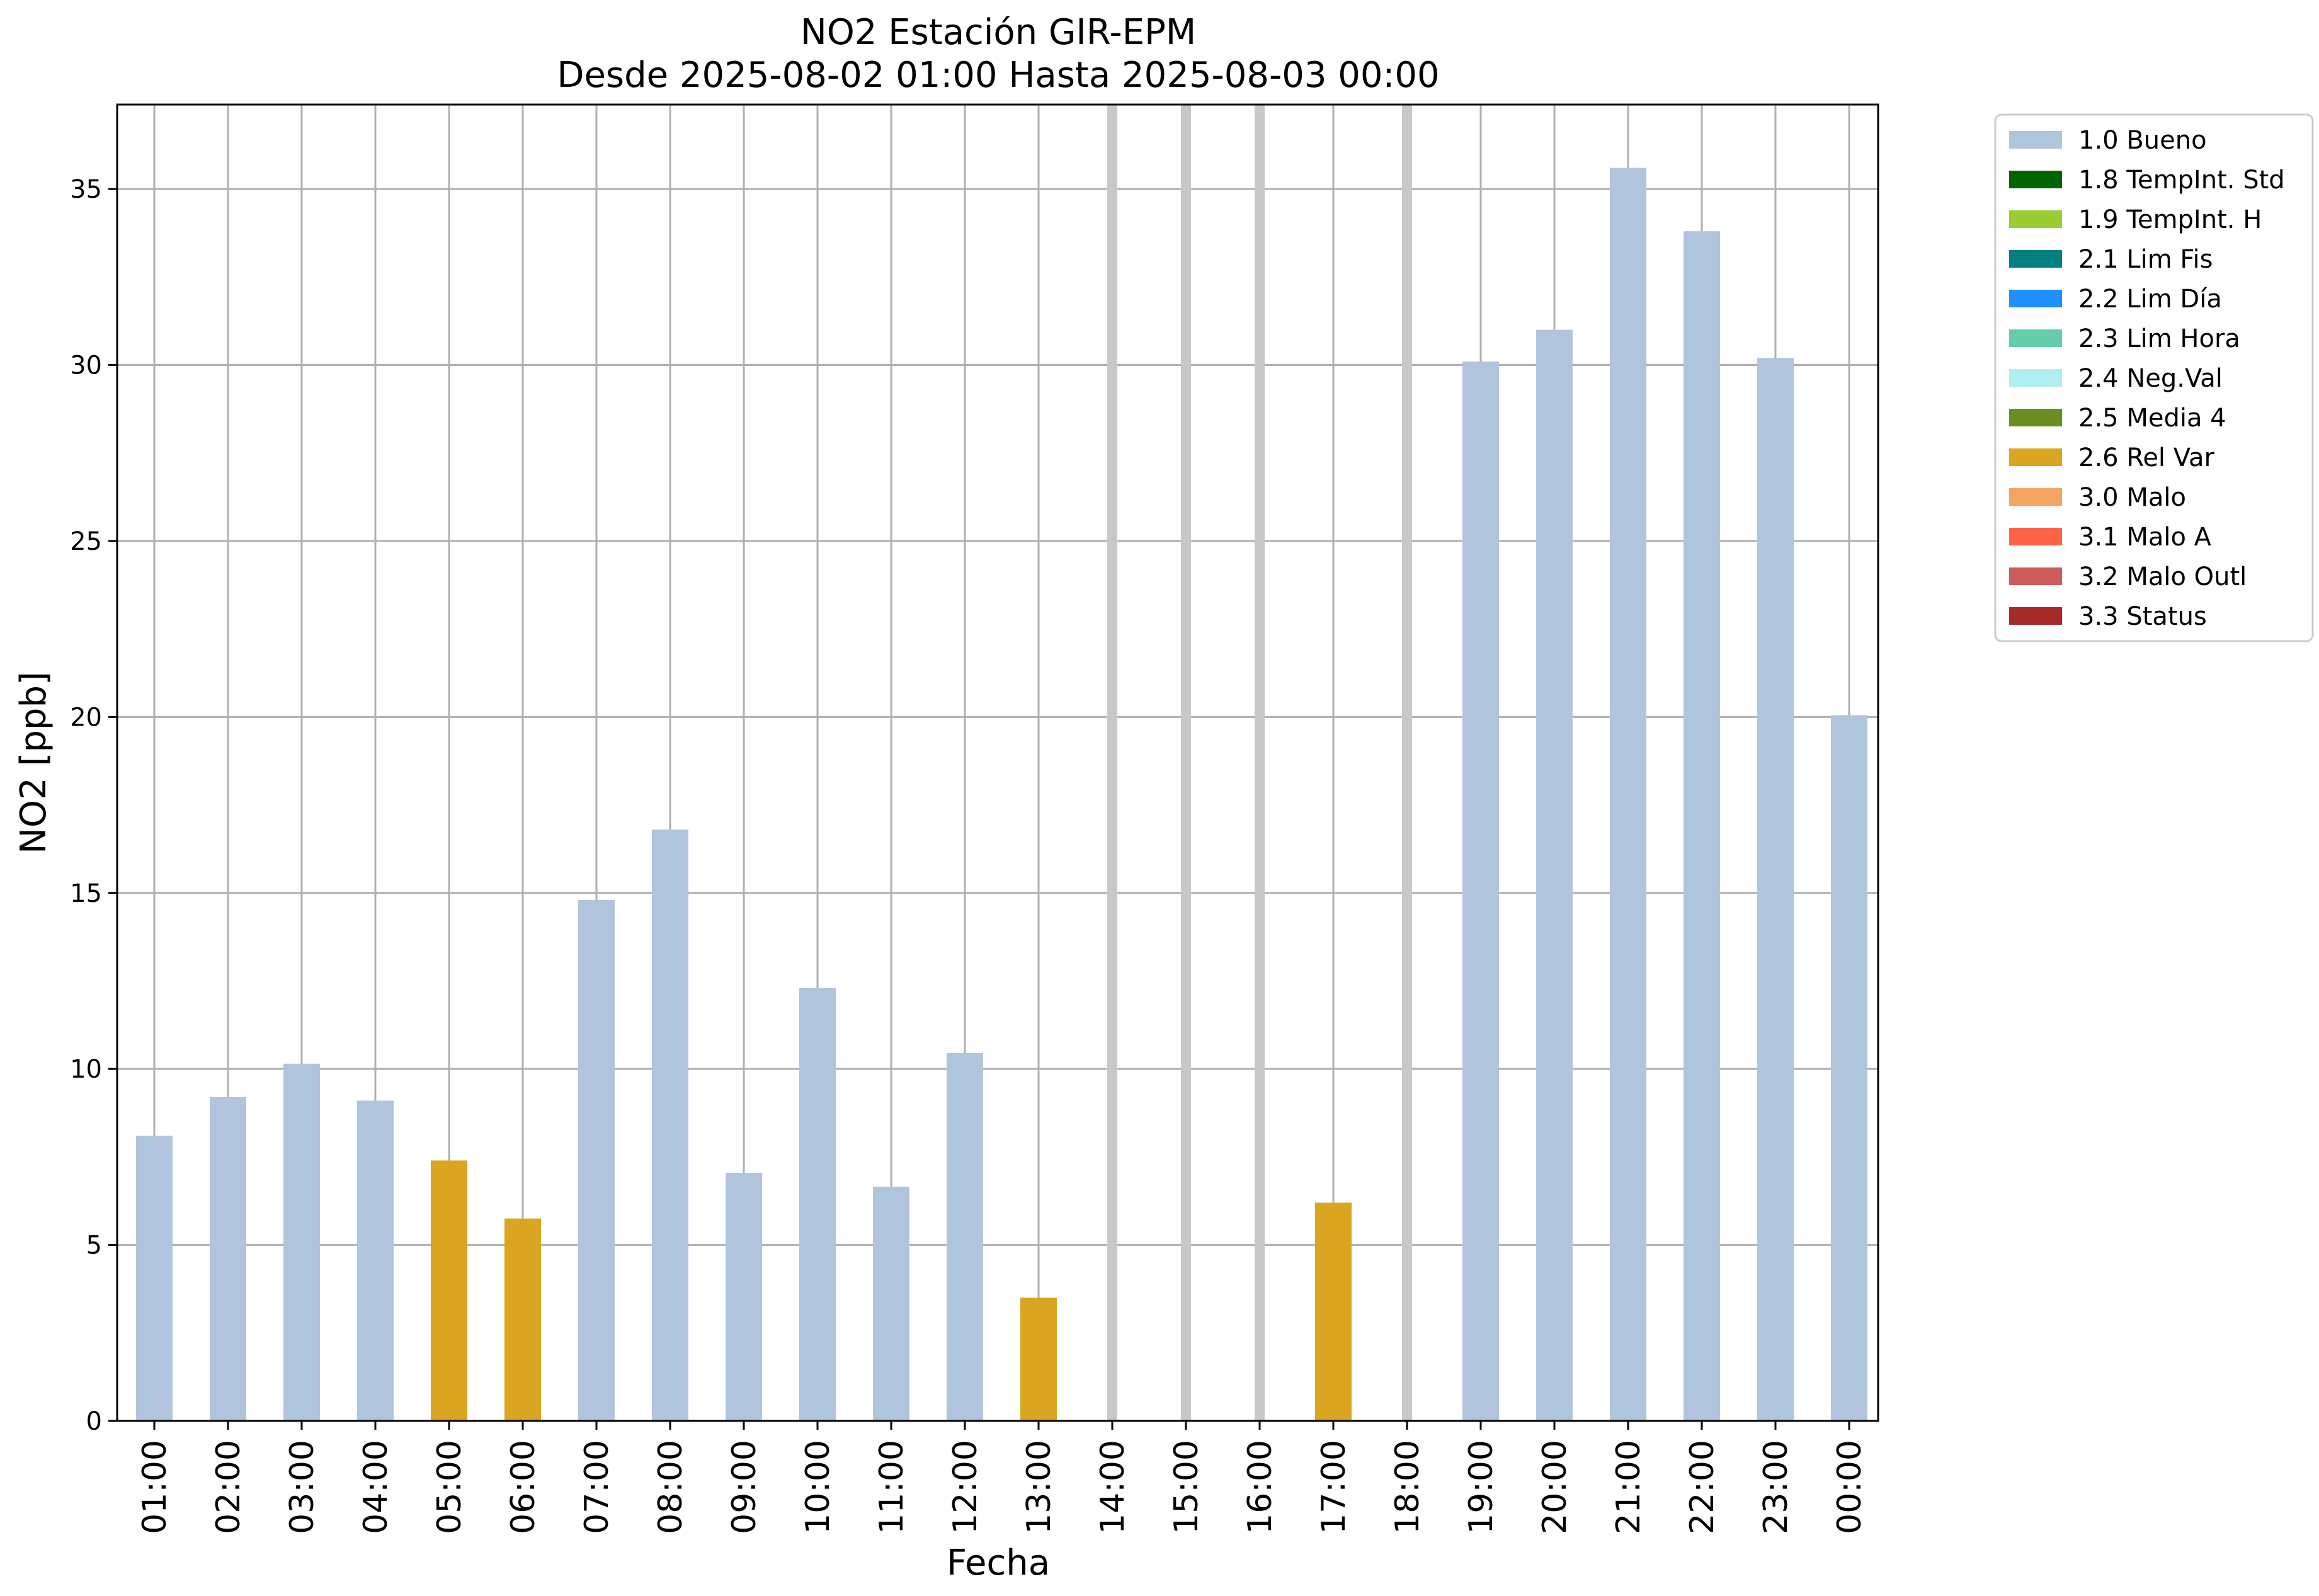 The image size is (2319, 1596). Describe the element at coordinates (1112, 763) in the screenshot. I see `missing-marker-14:00` at that location.